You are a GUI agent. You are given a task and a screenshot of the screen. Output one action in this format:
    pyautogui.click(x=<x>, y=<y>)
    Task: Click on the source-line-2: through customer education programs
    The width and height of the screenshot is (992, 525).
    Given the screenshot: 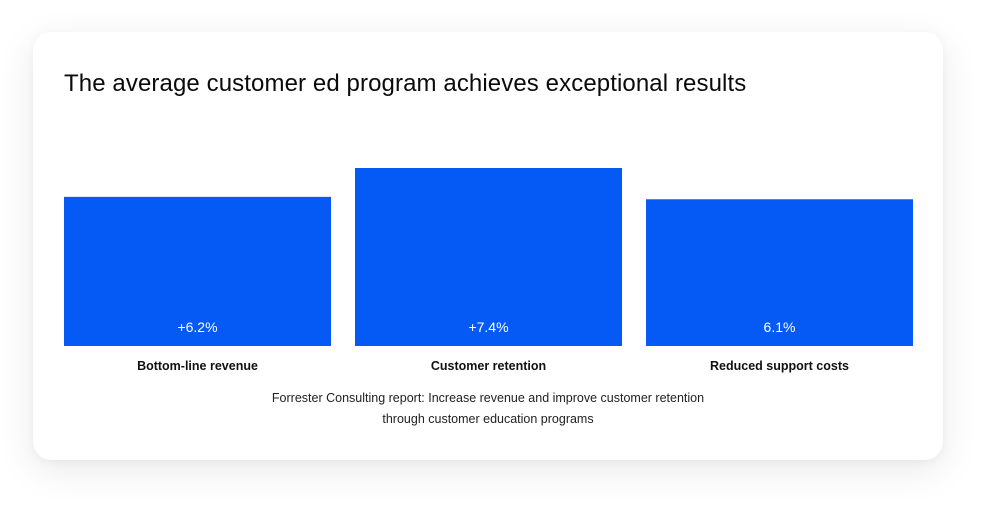 What is the action you would take?
    pyautogui.click(x=488, y=419)
    